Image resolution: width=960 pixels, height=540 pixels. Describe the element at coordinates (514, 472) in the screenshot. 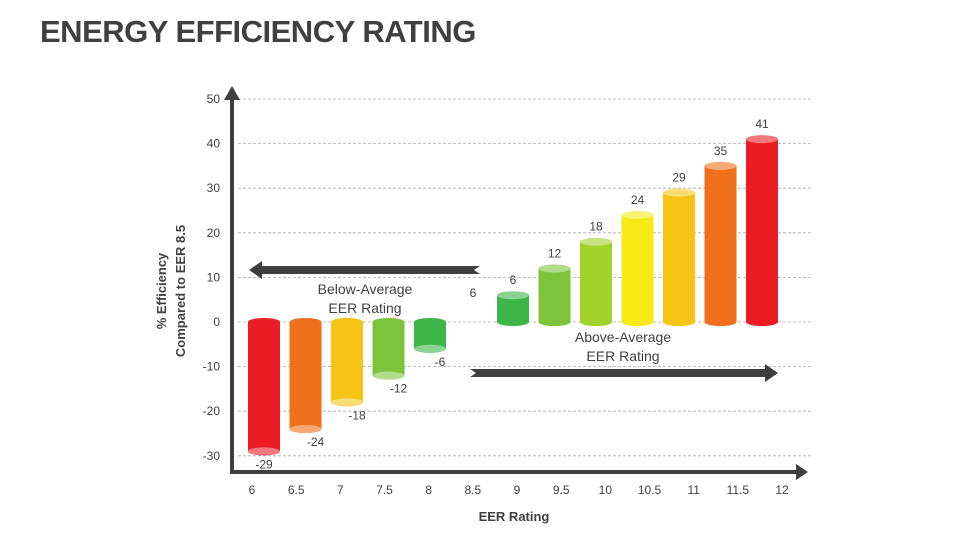

I see `x-axis` at that location.